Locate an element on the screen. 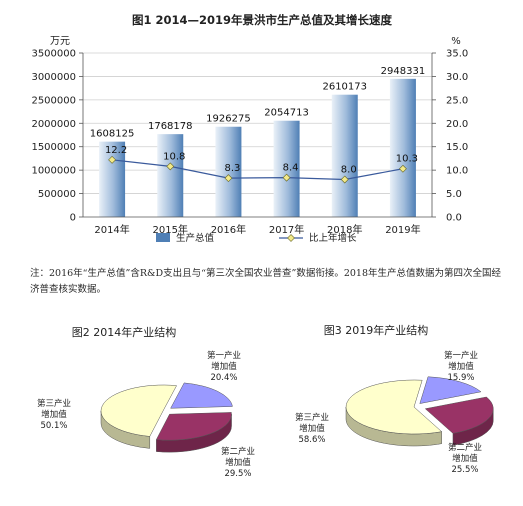  growth-label: 8.0 is located at coordinates (349, 170).